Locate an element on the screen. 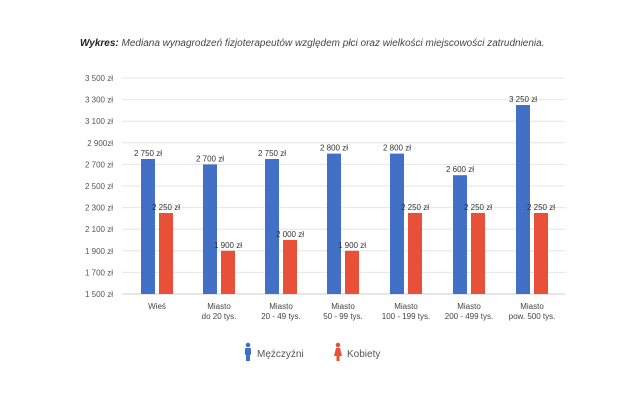 This screenshot has height=418, width=640. legend-label: Kobiety is located at coordinates (363, 354).